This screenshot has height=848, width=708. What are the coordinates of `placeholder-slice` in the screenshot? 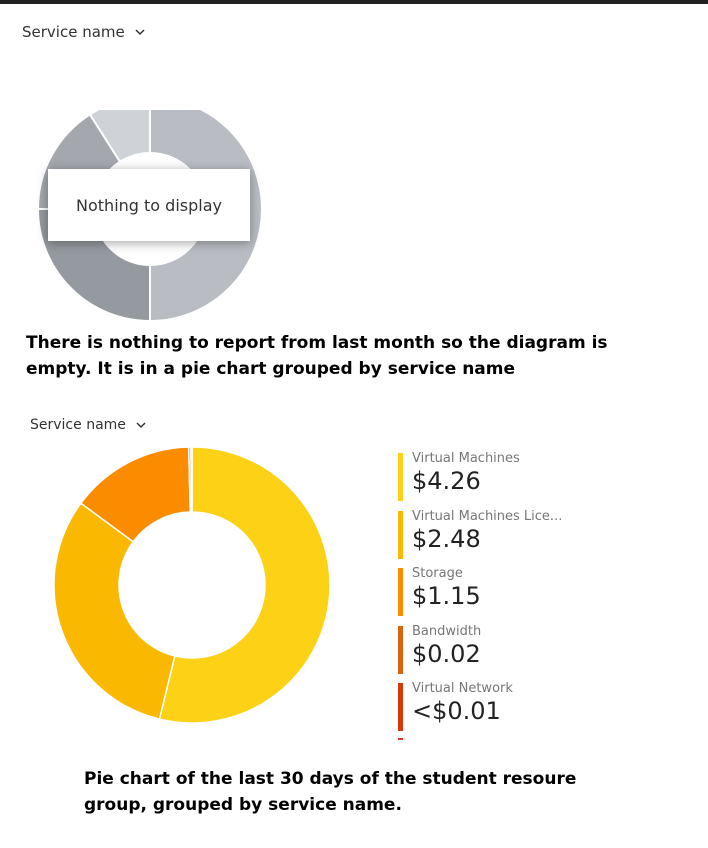 It's located at (119, 137).